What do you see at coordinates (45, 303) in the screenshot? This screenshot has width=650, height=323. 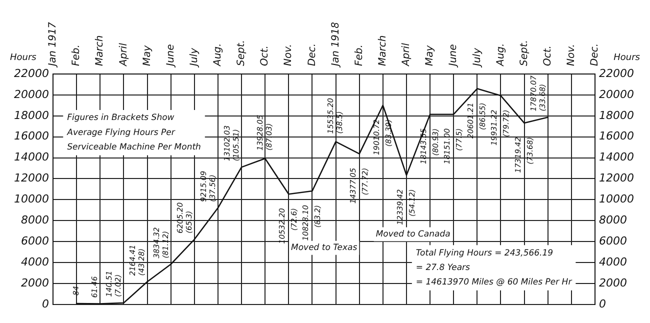 I see `y-tick-label: 0` at bounding box center [45, 303].